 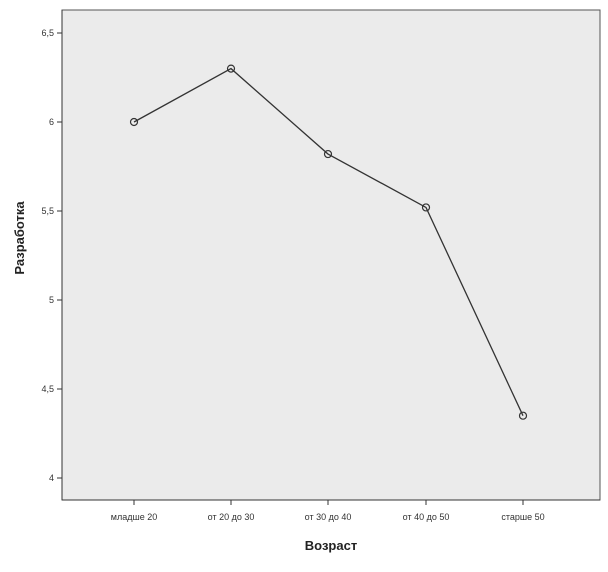 What do you see at coordinates (47, 211) in the screenshot?
I see `y-tick-label: 5,5` at bounding box center [47, 211].